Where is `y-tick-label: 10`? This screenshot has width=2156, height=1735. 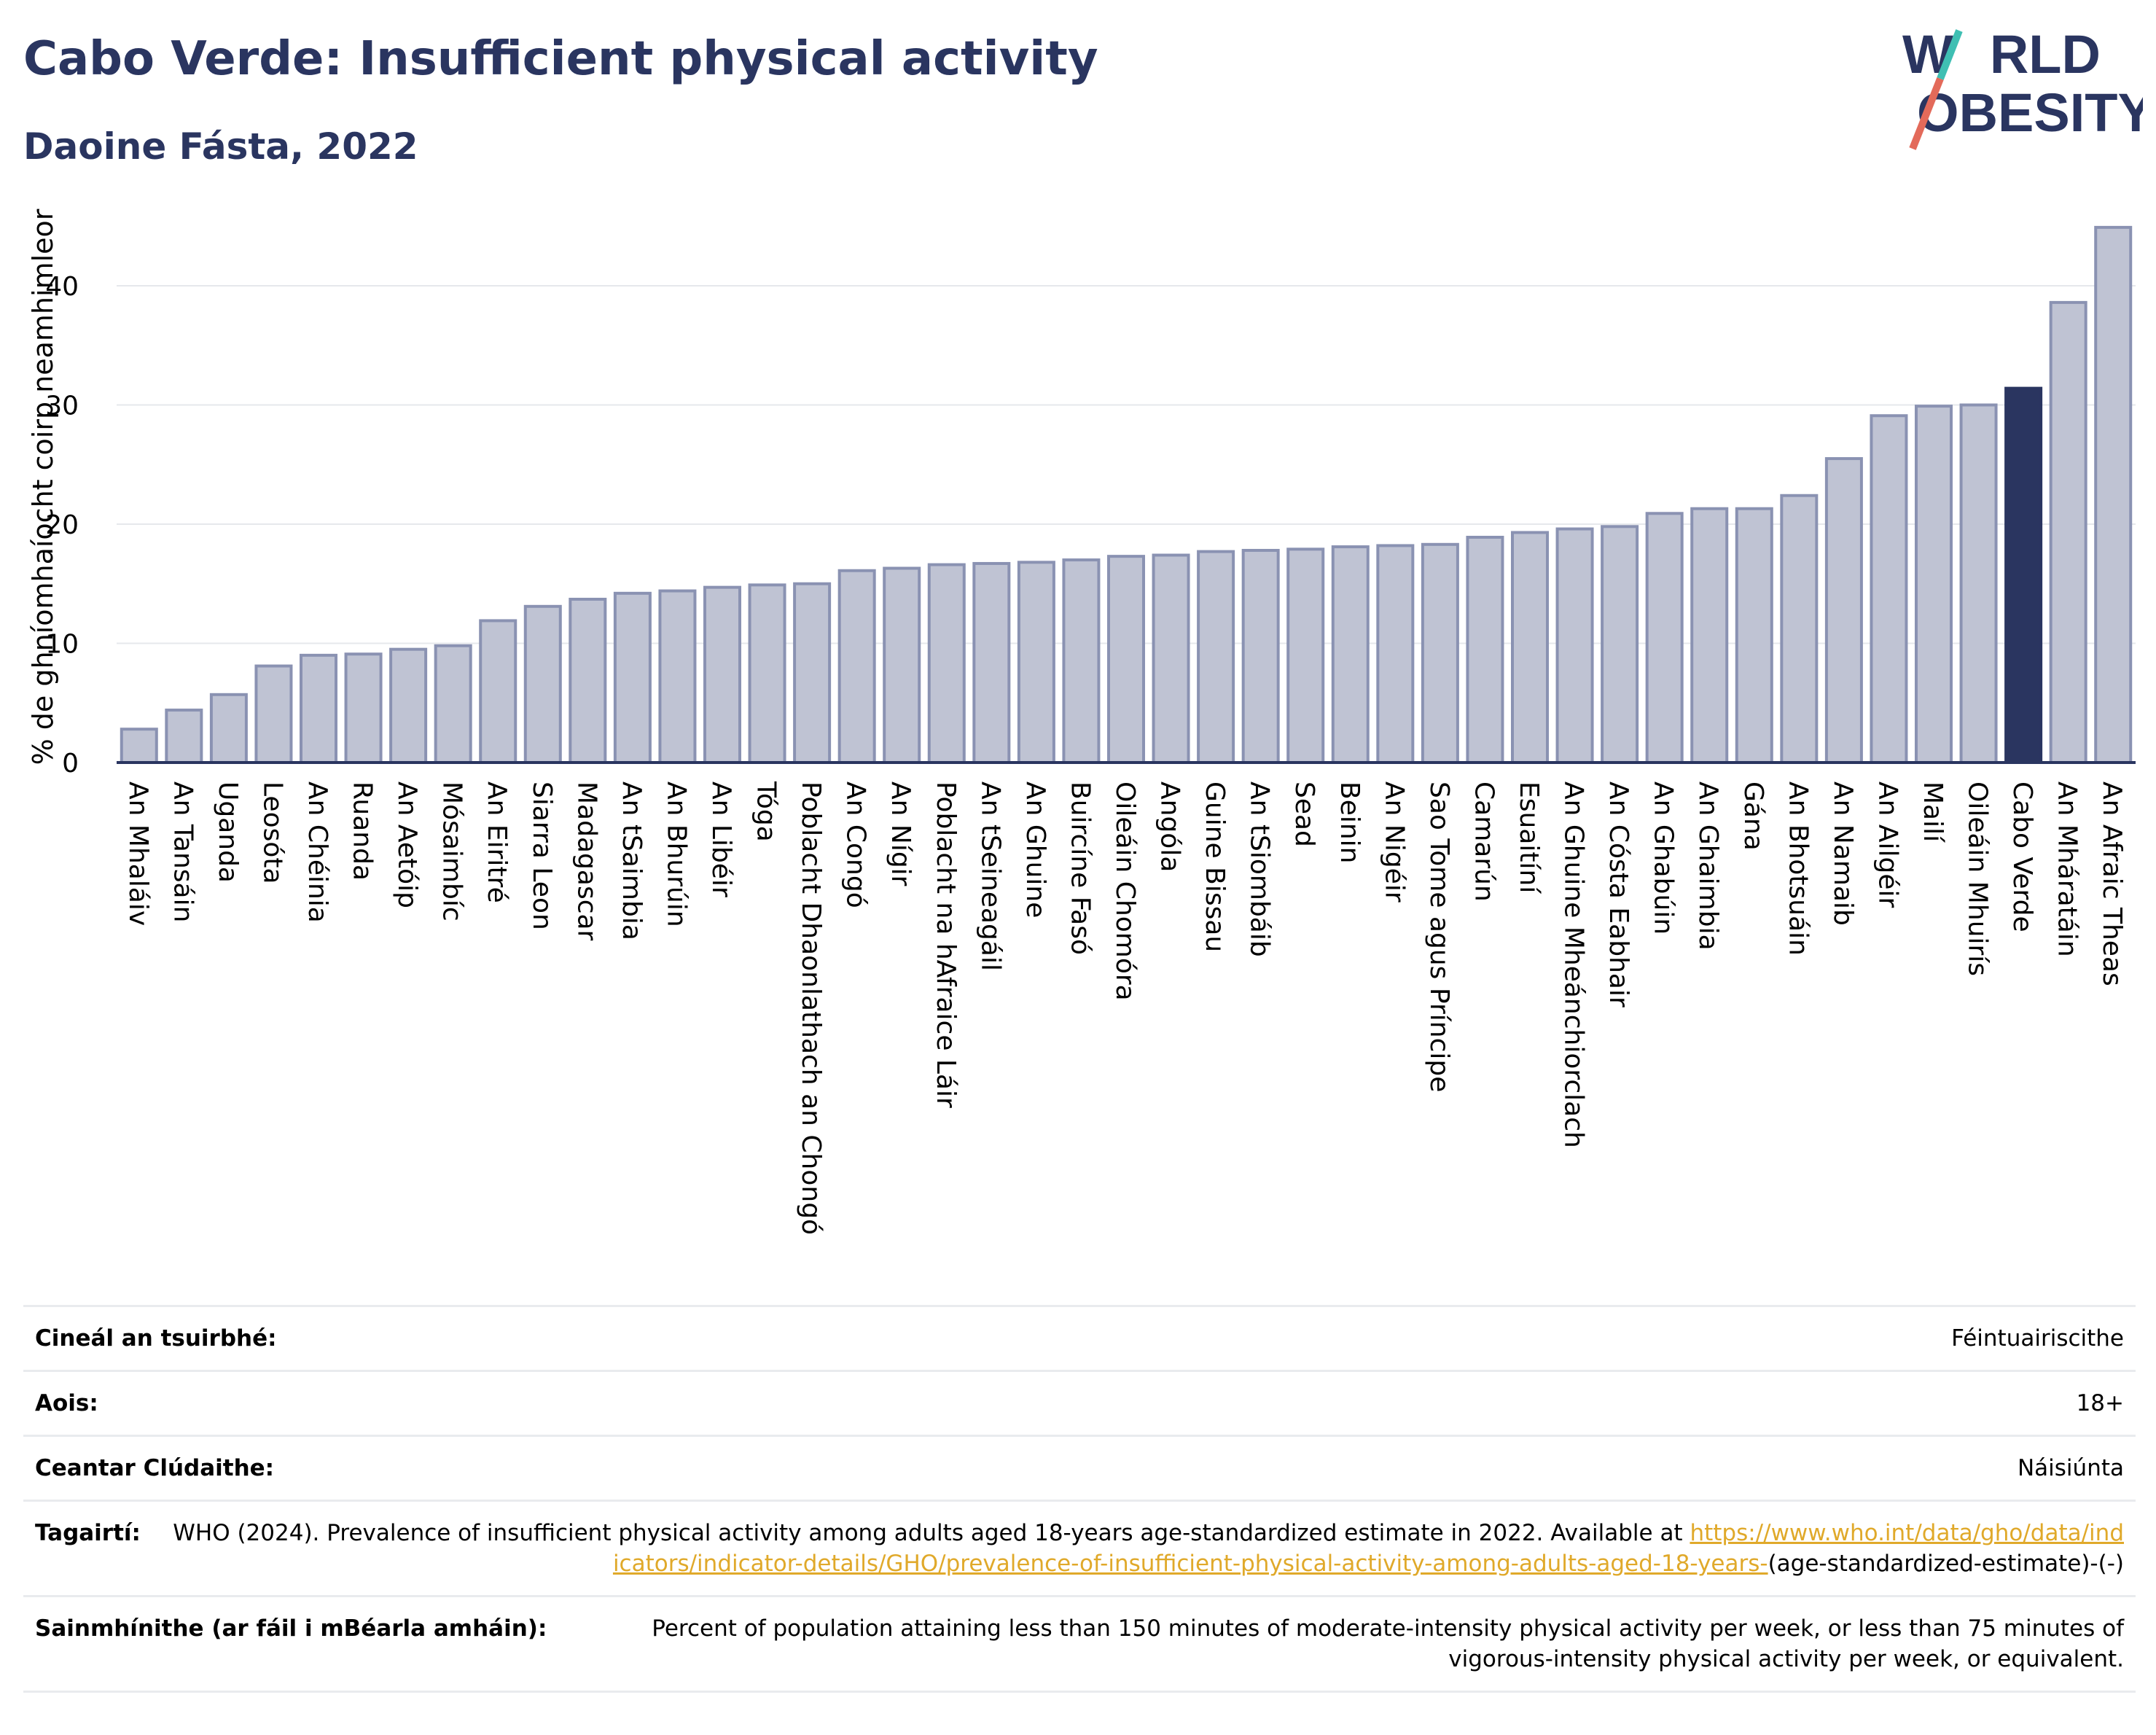 y-tick-label: 10 is located at coordinates (62, 645).